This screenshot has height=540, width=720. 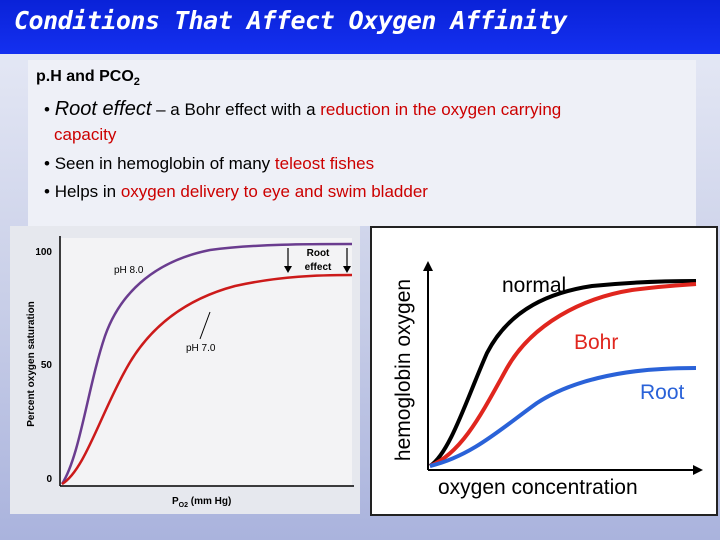 I want to click on root-label: Root, so click(x=662, y=392).